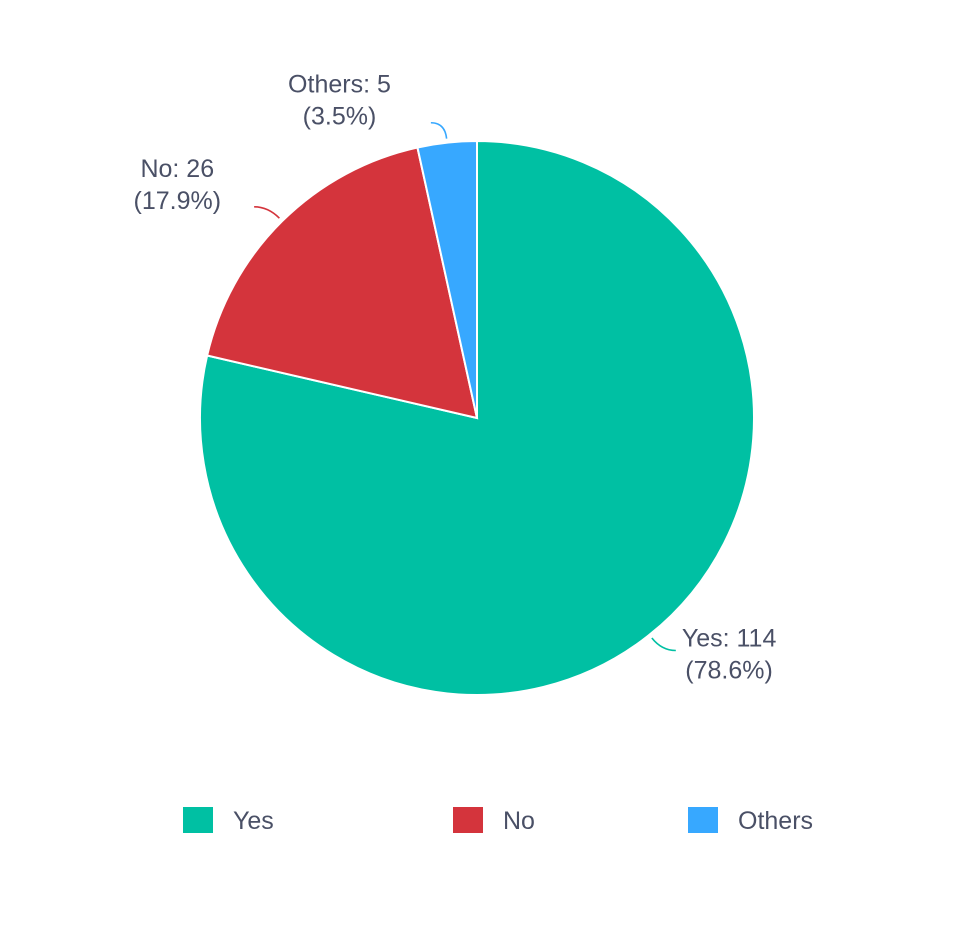 The width and height of the screenshot is (959, 946). I want to click on leader-line-others, so click(439, 130).